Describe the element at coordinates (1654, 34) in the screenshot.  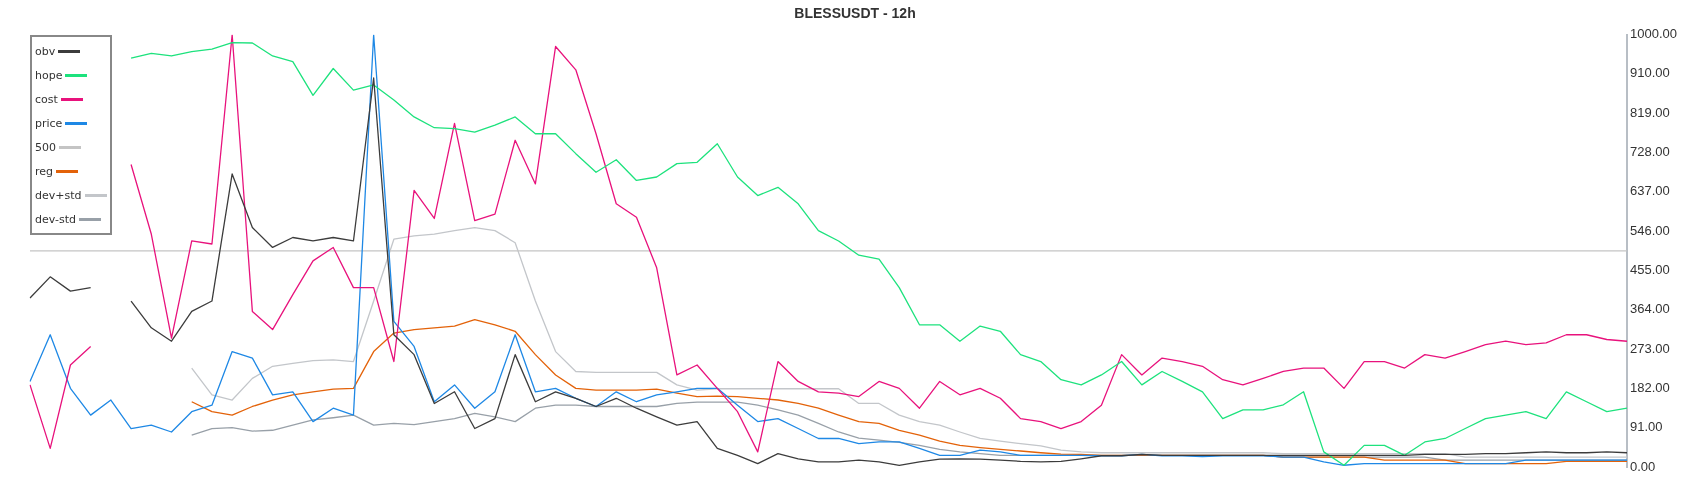
I see `y-tick-label: 1000.00` at that location.